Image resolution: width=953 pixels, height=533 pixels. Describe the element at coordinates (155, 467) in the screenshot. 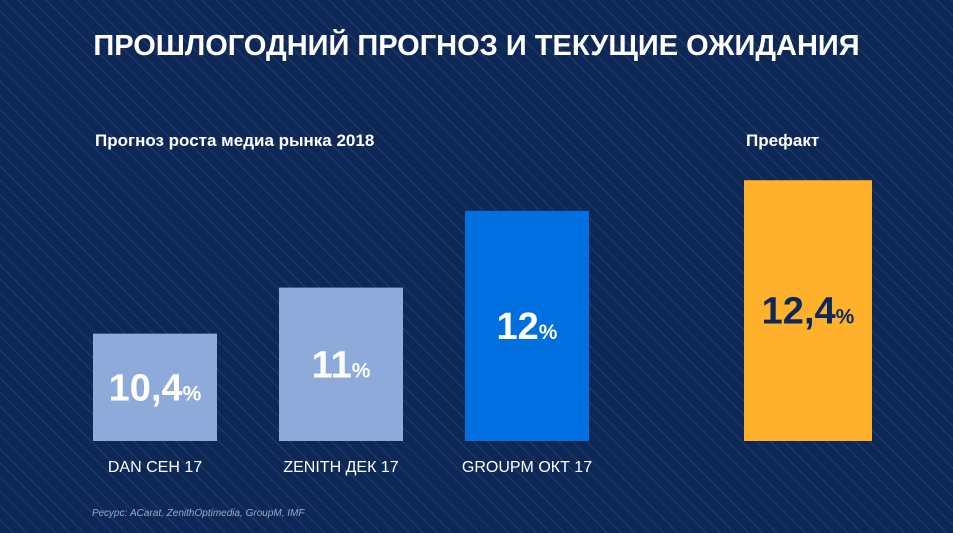

I see `category-label: DAN СЕН 17` at that location.